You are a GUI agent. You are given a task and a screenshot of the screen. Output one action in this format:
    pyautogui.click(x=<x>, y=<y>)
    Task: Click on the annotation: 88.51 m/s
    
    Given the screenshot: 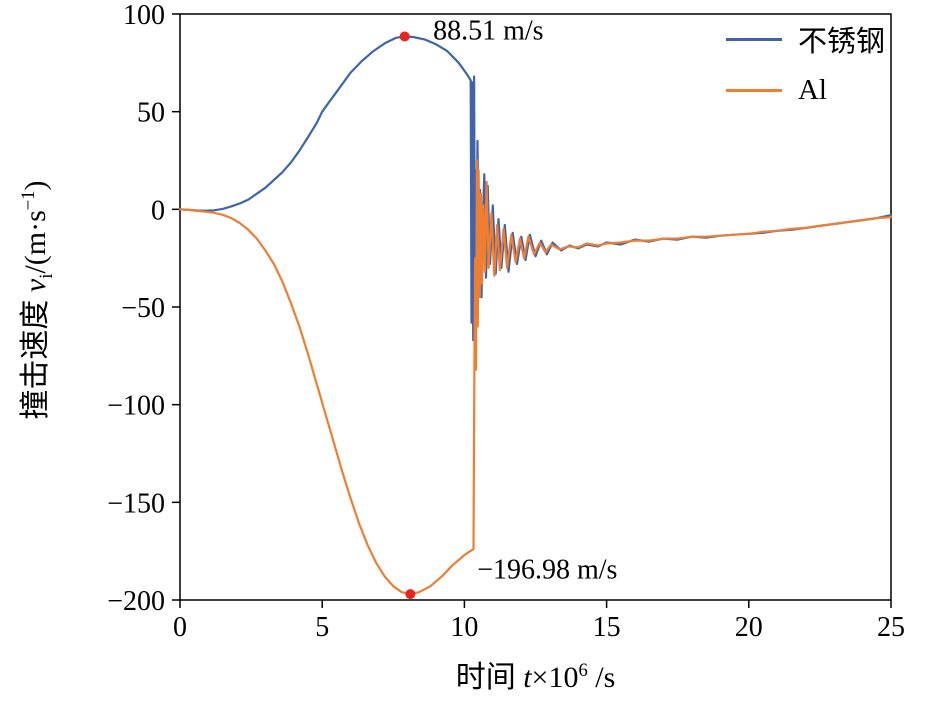 What is the action you would take?
    pyautogui.click(x=488, y=31)
    